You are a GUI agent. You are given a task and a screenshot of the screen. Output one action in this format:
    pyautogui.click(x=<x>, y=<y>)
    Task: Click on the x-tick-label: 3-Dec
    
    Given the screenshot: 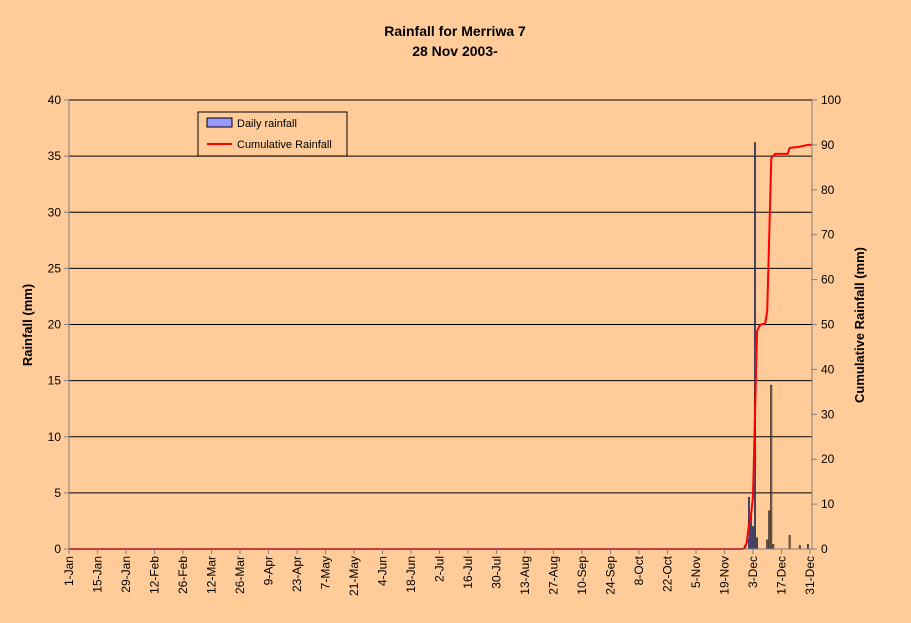 What is the action you would take?
    pyautogui.click(x=753, y=572)
    